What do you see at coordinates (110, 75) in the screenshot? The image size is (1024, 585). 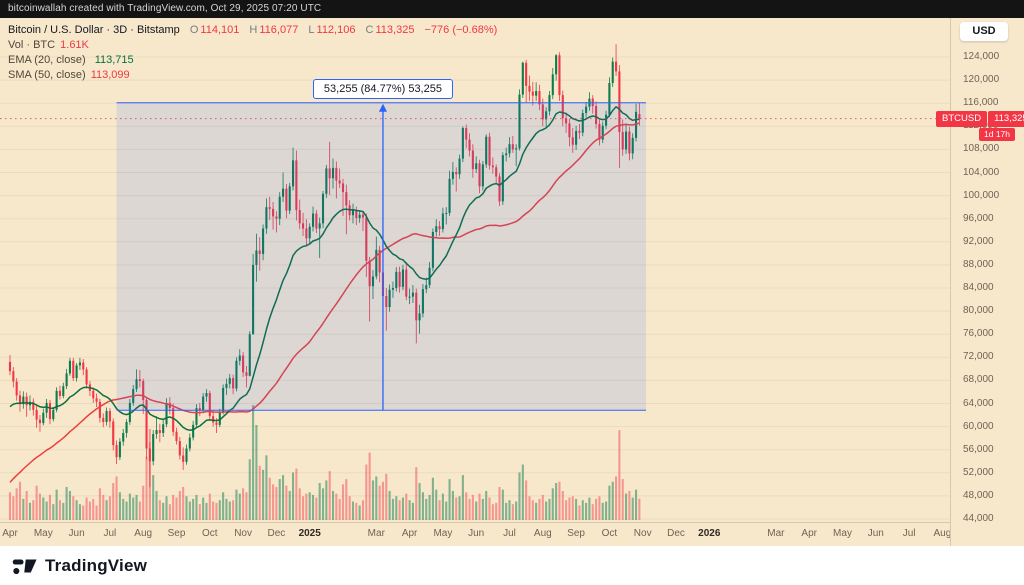 I see `sma-value: 113,099` at bounding box center [110, 75].